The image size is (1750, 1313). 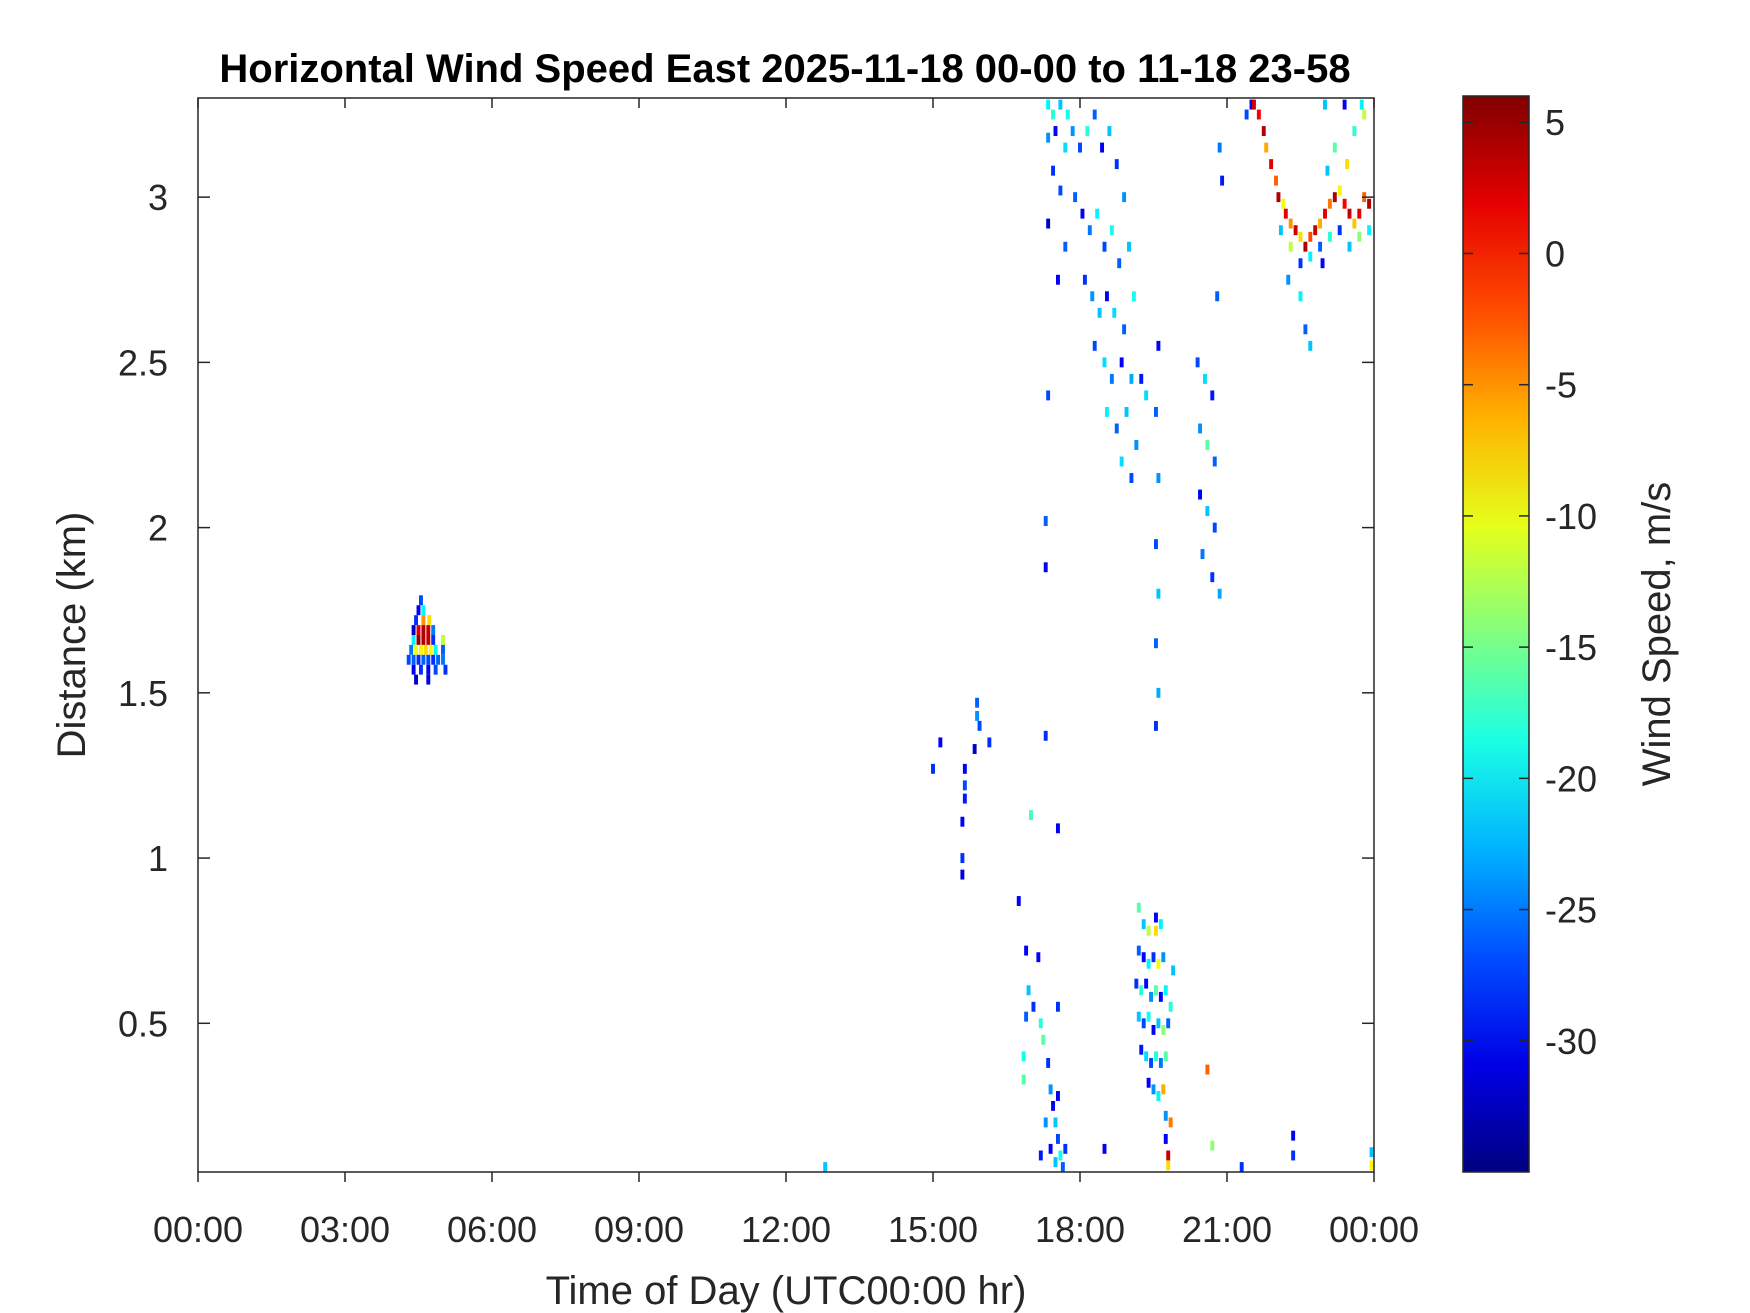 What do you see at coordinates (1555, 122) in the screenshot?
I see `colorbar-tick-label: 5` at bounding box center [1555, 122].